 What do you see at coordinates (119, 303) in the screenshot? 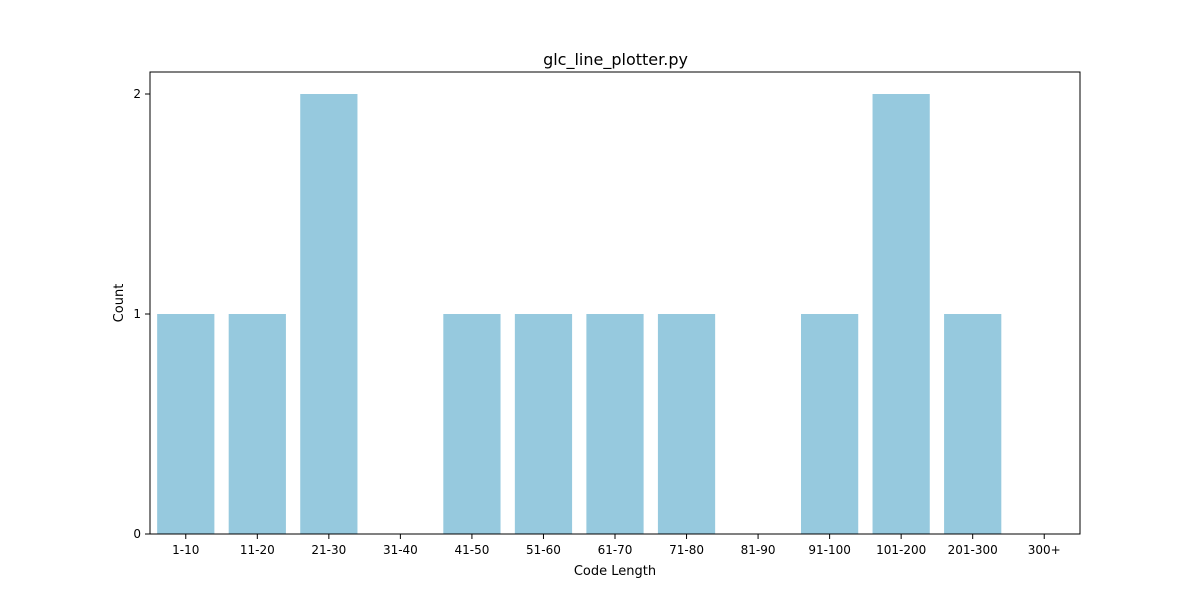
I see `y-axis-label: Count` at bounding box center [119, 303].